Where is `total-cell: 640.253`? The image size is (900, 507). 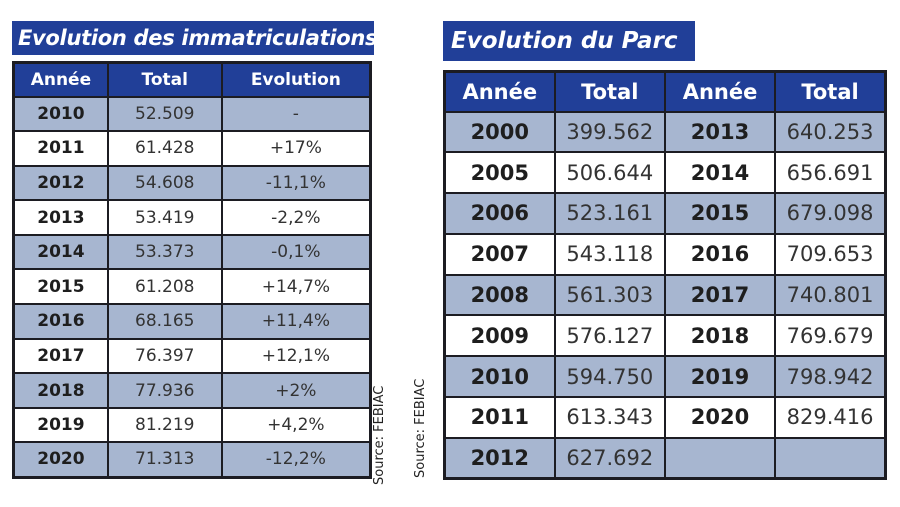 total-cell: 640.253 is located at coordinates (830, 132).